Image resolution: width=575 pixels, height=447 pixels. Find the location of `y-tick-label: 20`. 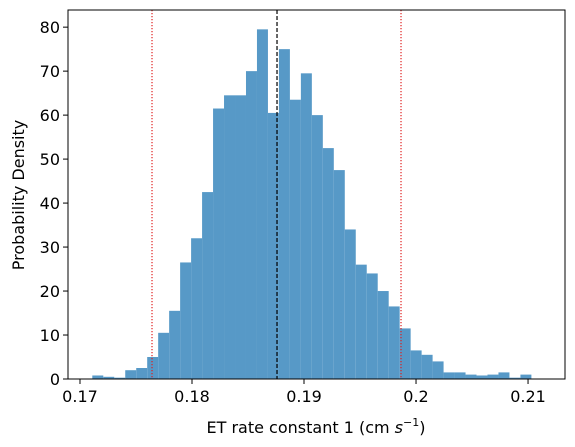

y-tick-label: 20 is located at coordinates (50, 291).